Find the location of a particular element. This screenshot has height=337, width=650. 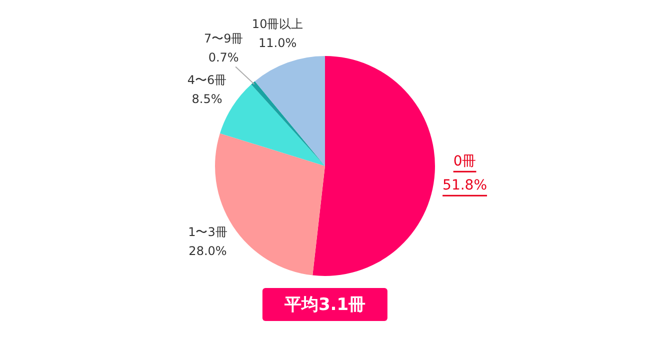

text: 平均3.1冊 is located at coordinates (325, 304).